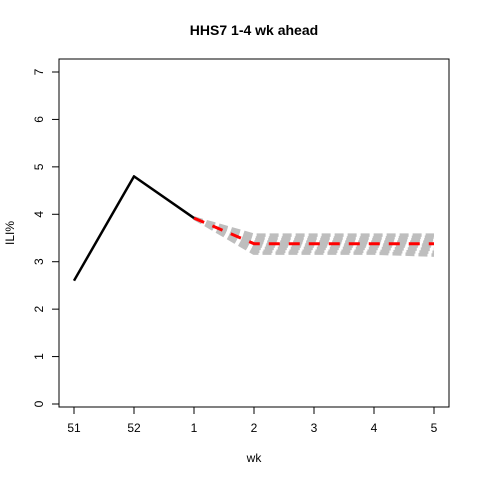  What do you see at coordinates (374, 428) in the screenshot?
I see `x-tick-label: 4` at bounding box center [374, 428].